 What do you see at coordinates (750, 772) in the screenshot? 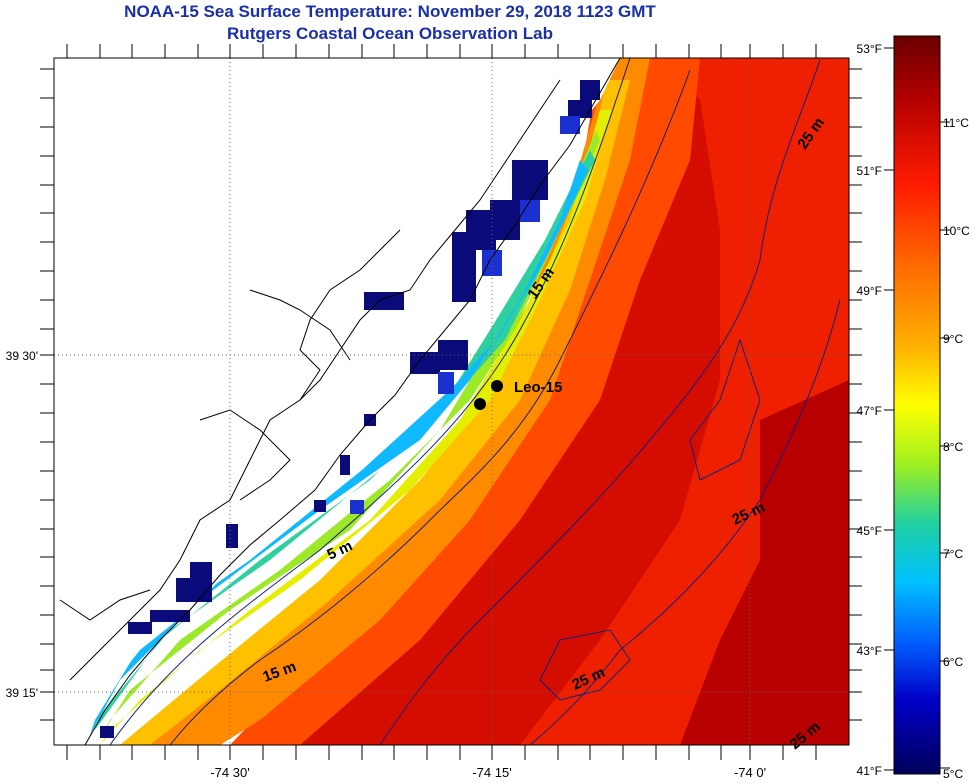
I see `lon-label-74-0: -74 0'` at bounding box center [750, 772].